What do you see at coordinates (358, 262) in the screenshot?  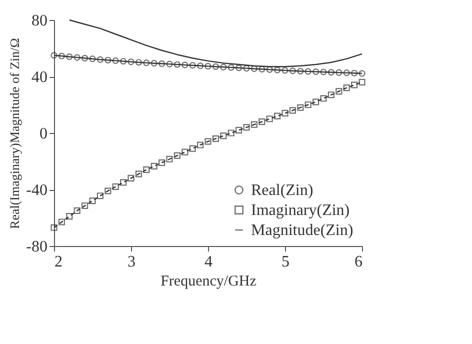 I see `x-tick-label: 6` at bounding box center [358, 262].